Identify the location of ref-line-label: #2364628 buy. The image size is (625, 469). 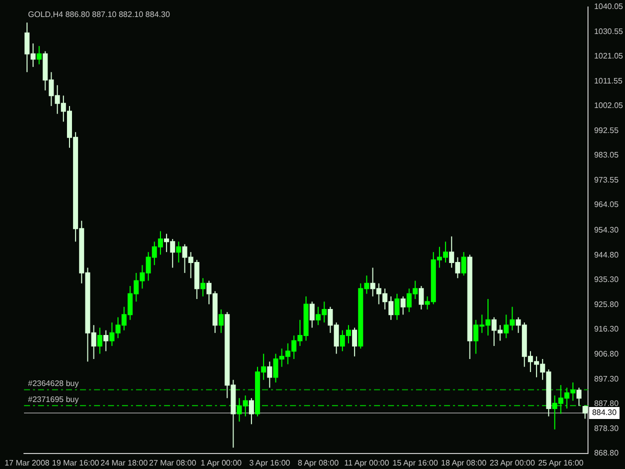
(53, 383).